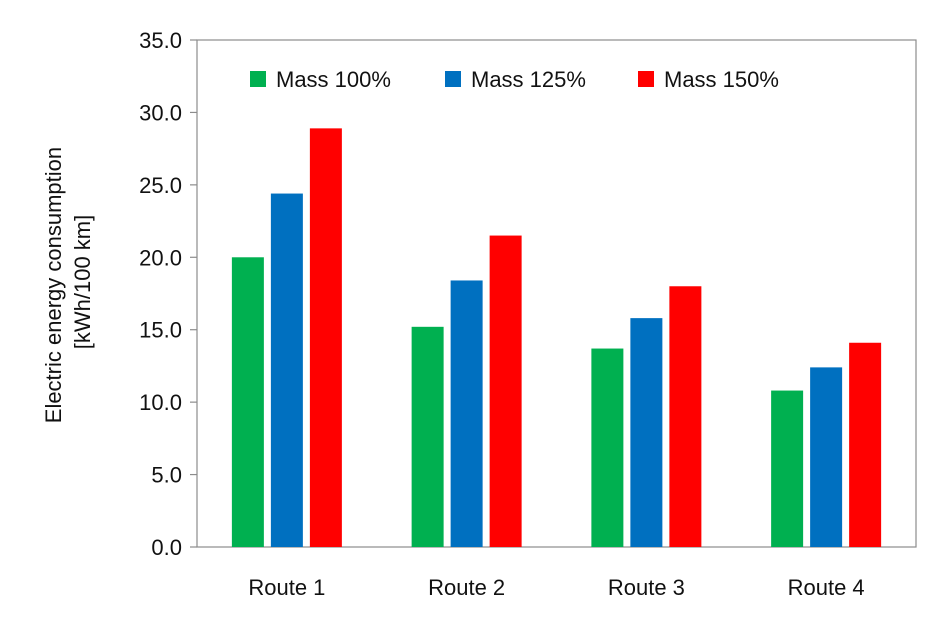 The width and height of the screenshot is (940, 629). What do you see at coordinates (82, 282) in the screenshot?
I see `y-axis-label-line-2: [kWh/100 km]` at bounding box center [82, 282].